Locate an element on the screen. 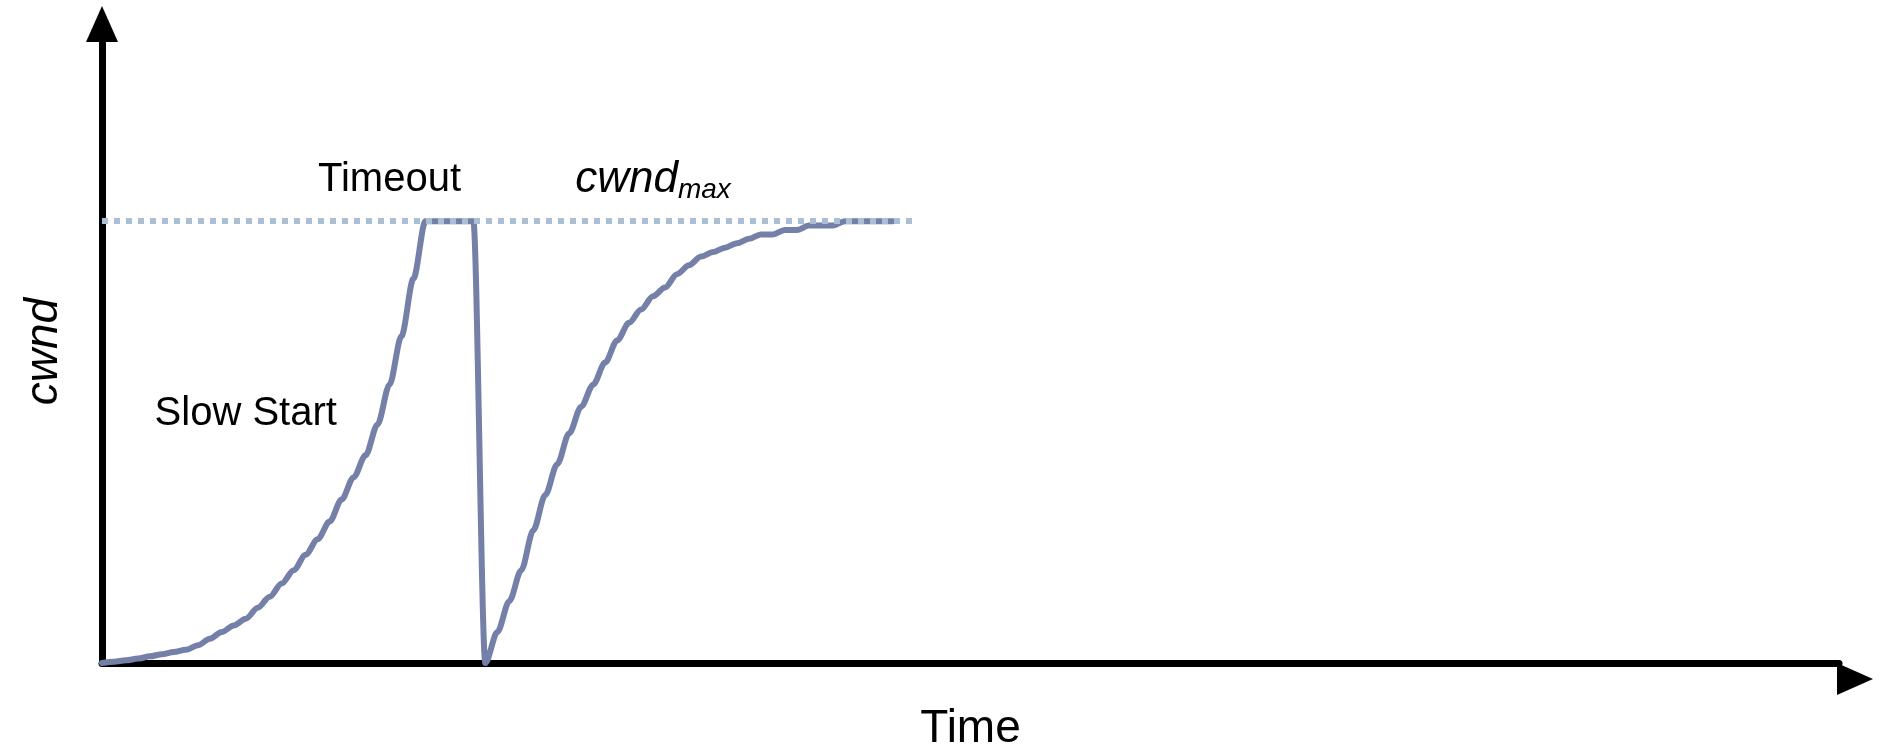  annotation: Slow Start is located at coordinates (245, 411).